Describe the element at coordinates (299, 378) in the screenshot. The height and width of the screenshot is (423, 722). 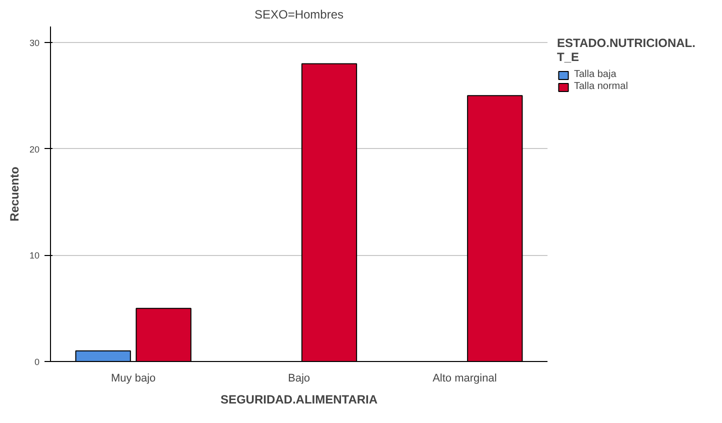
I see `x-tick-label: Bajo` at that location.